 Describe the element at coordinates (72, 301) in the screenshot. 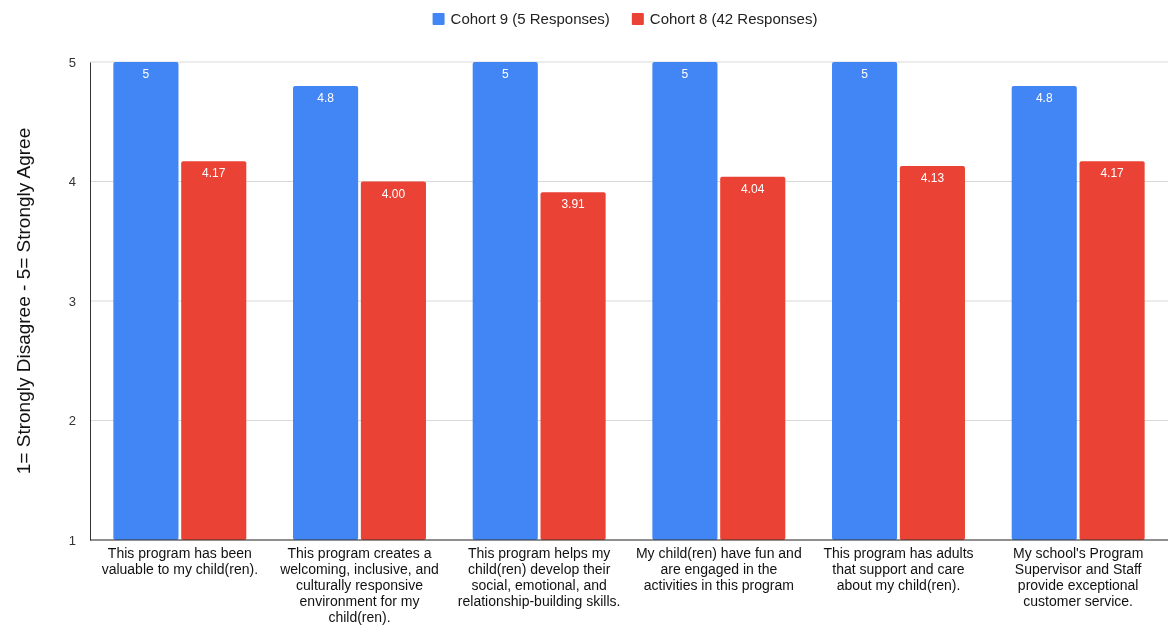

I see `y-tick-label: 3` at that location.